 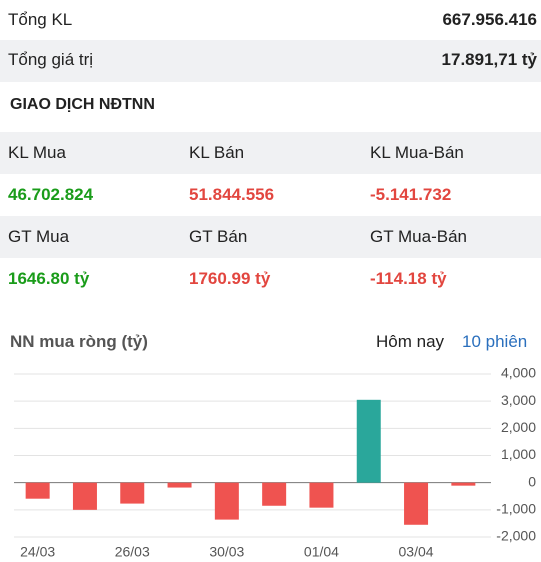 I want to click on y-tick-label: 2,000, so click(x=518, y=427).